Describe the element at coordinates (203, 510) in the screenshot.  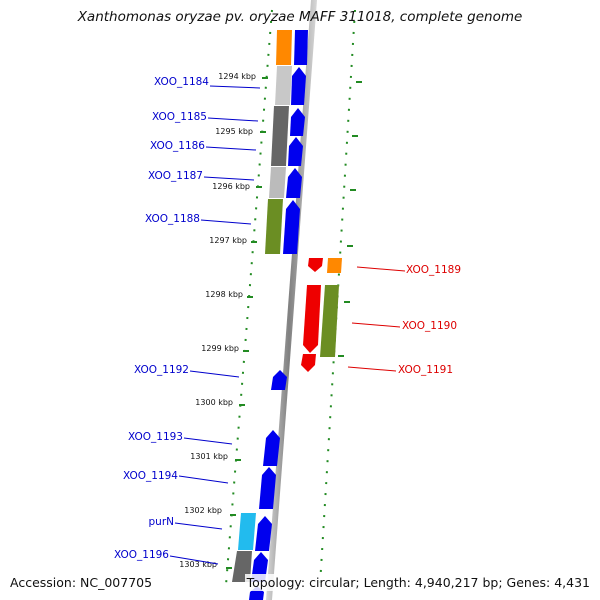
I see `kbp-label: 1302 kbp` at that location.